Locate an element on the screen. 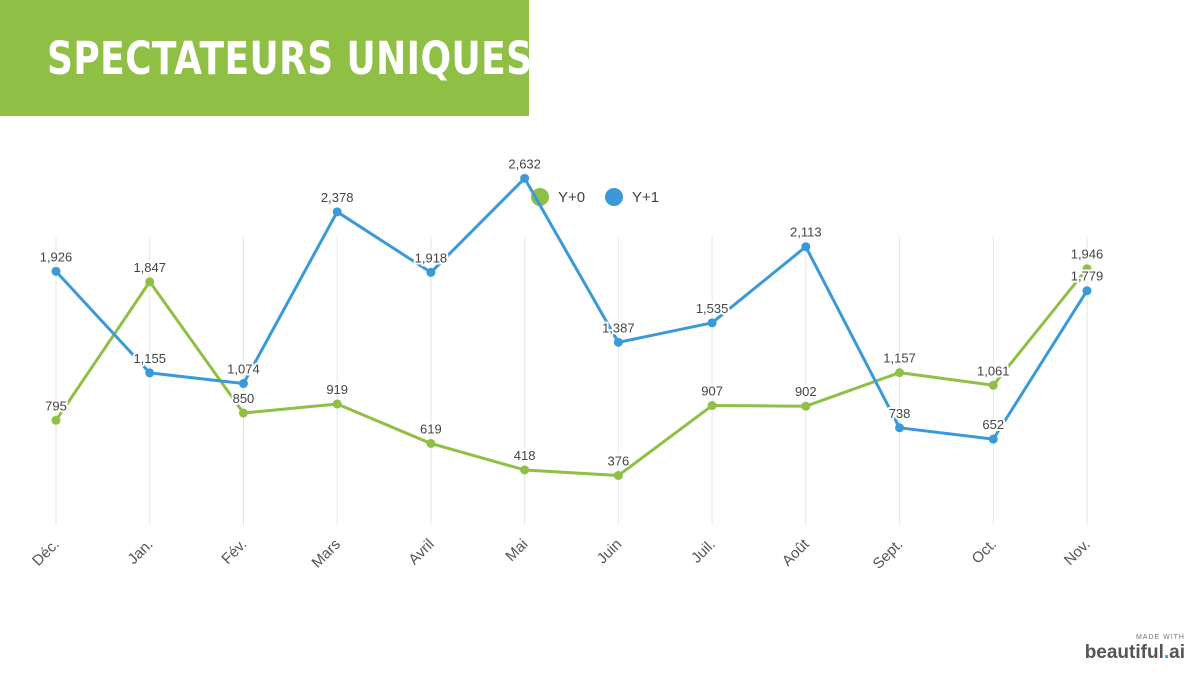 This screenshot has width=1200, height=675. data-label: 1,387 is located at coordinates (618, 327).